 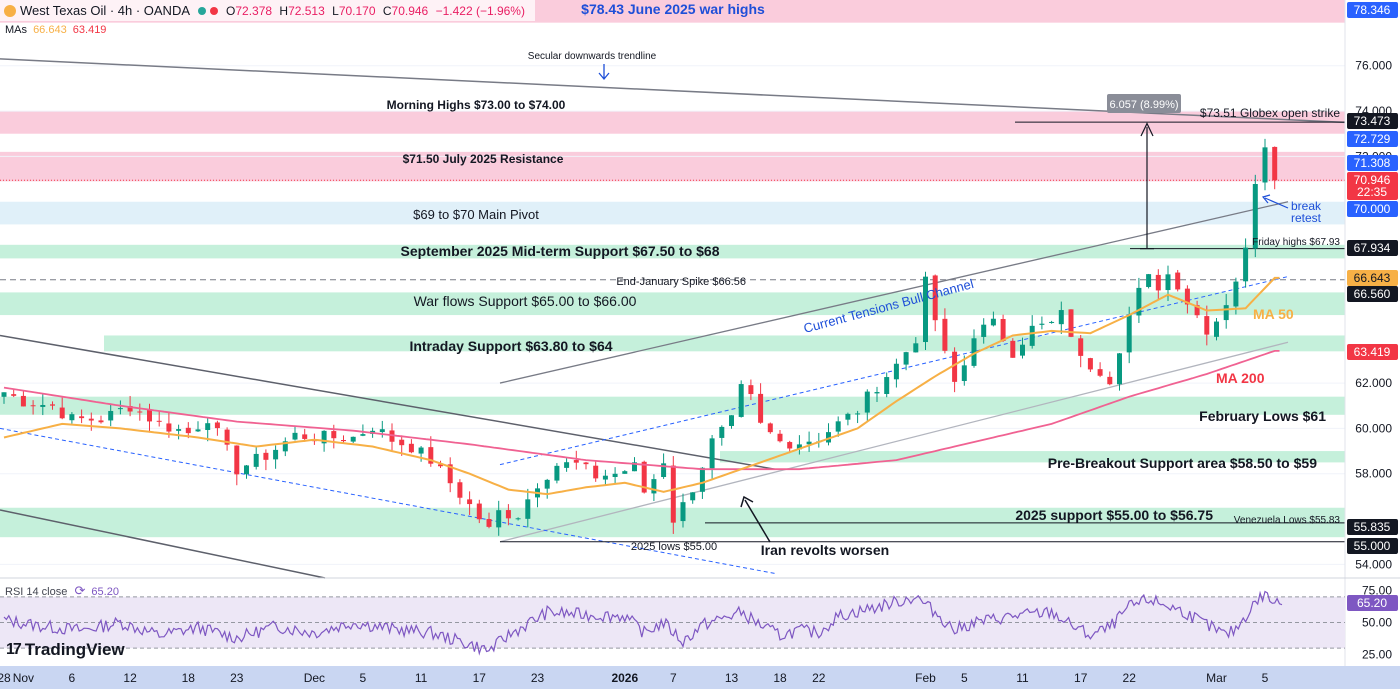 What do you see at coordinates (105, 10) in the screenshot?
I see `symbol-title: West Texas Oil · 4h · OANDA` at bounding box center [105, 10].